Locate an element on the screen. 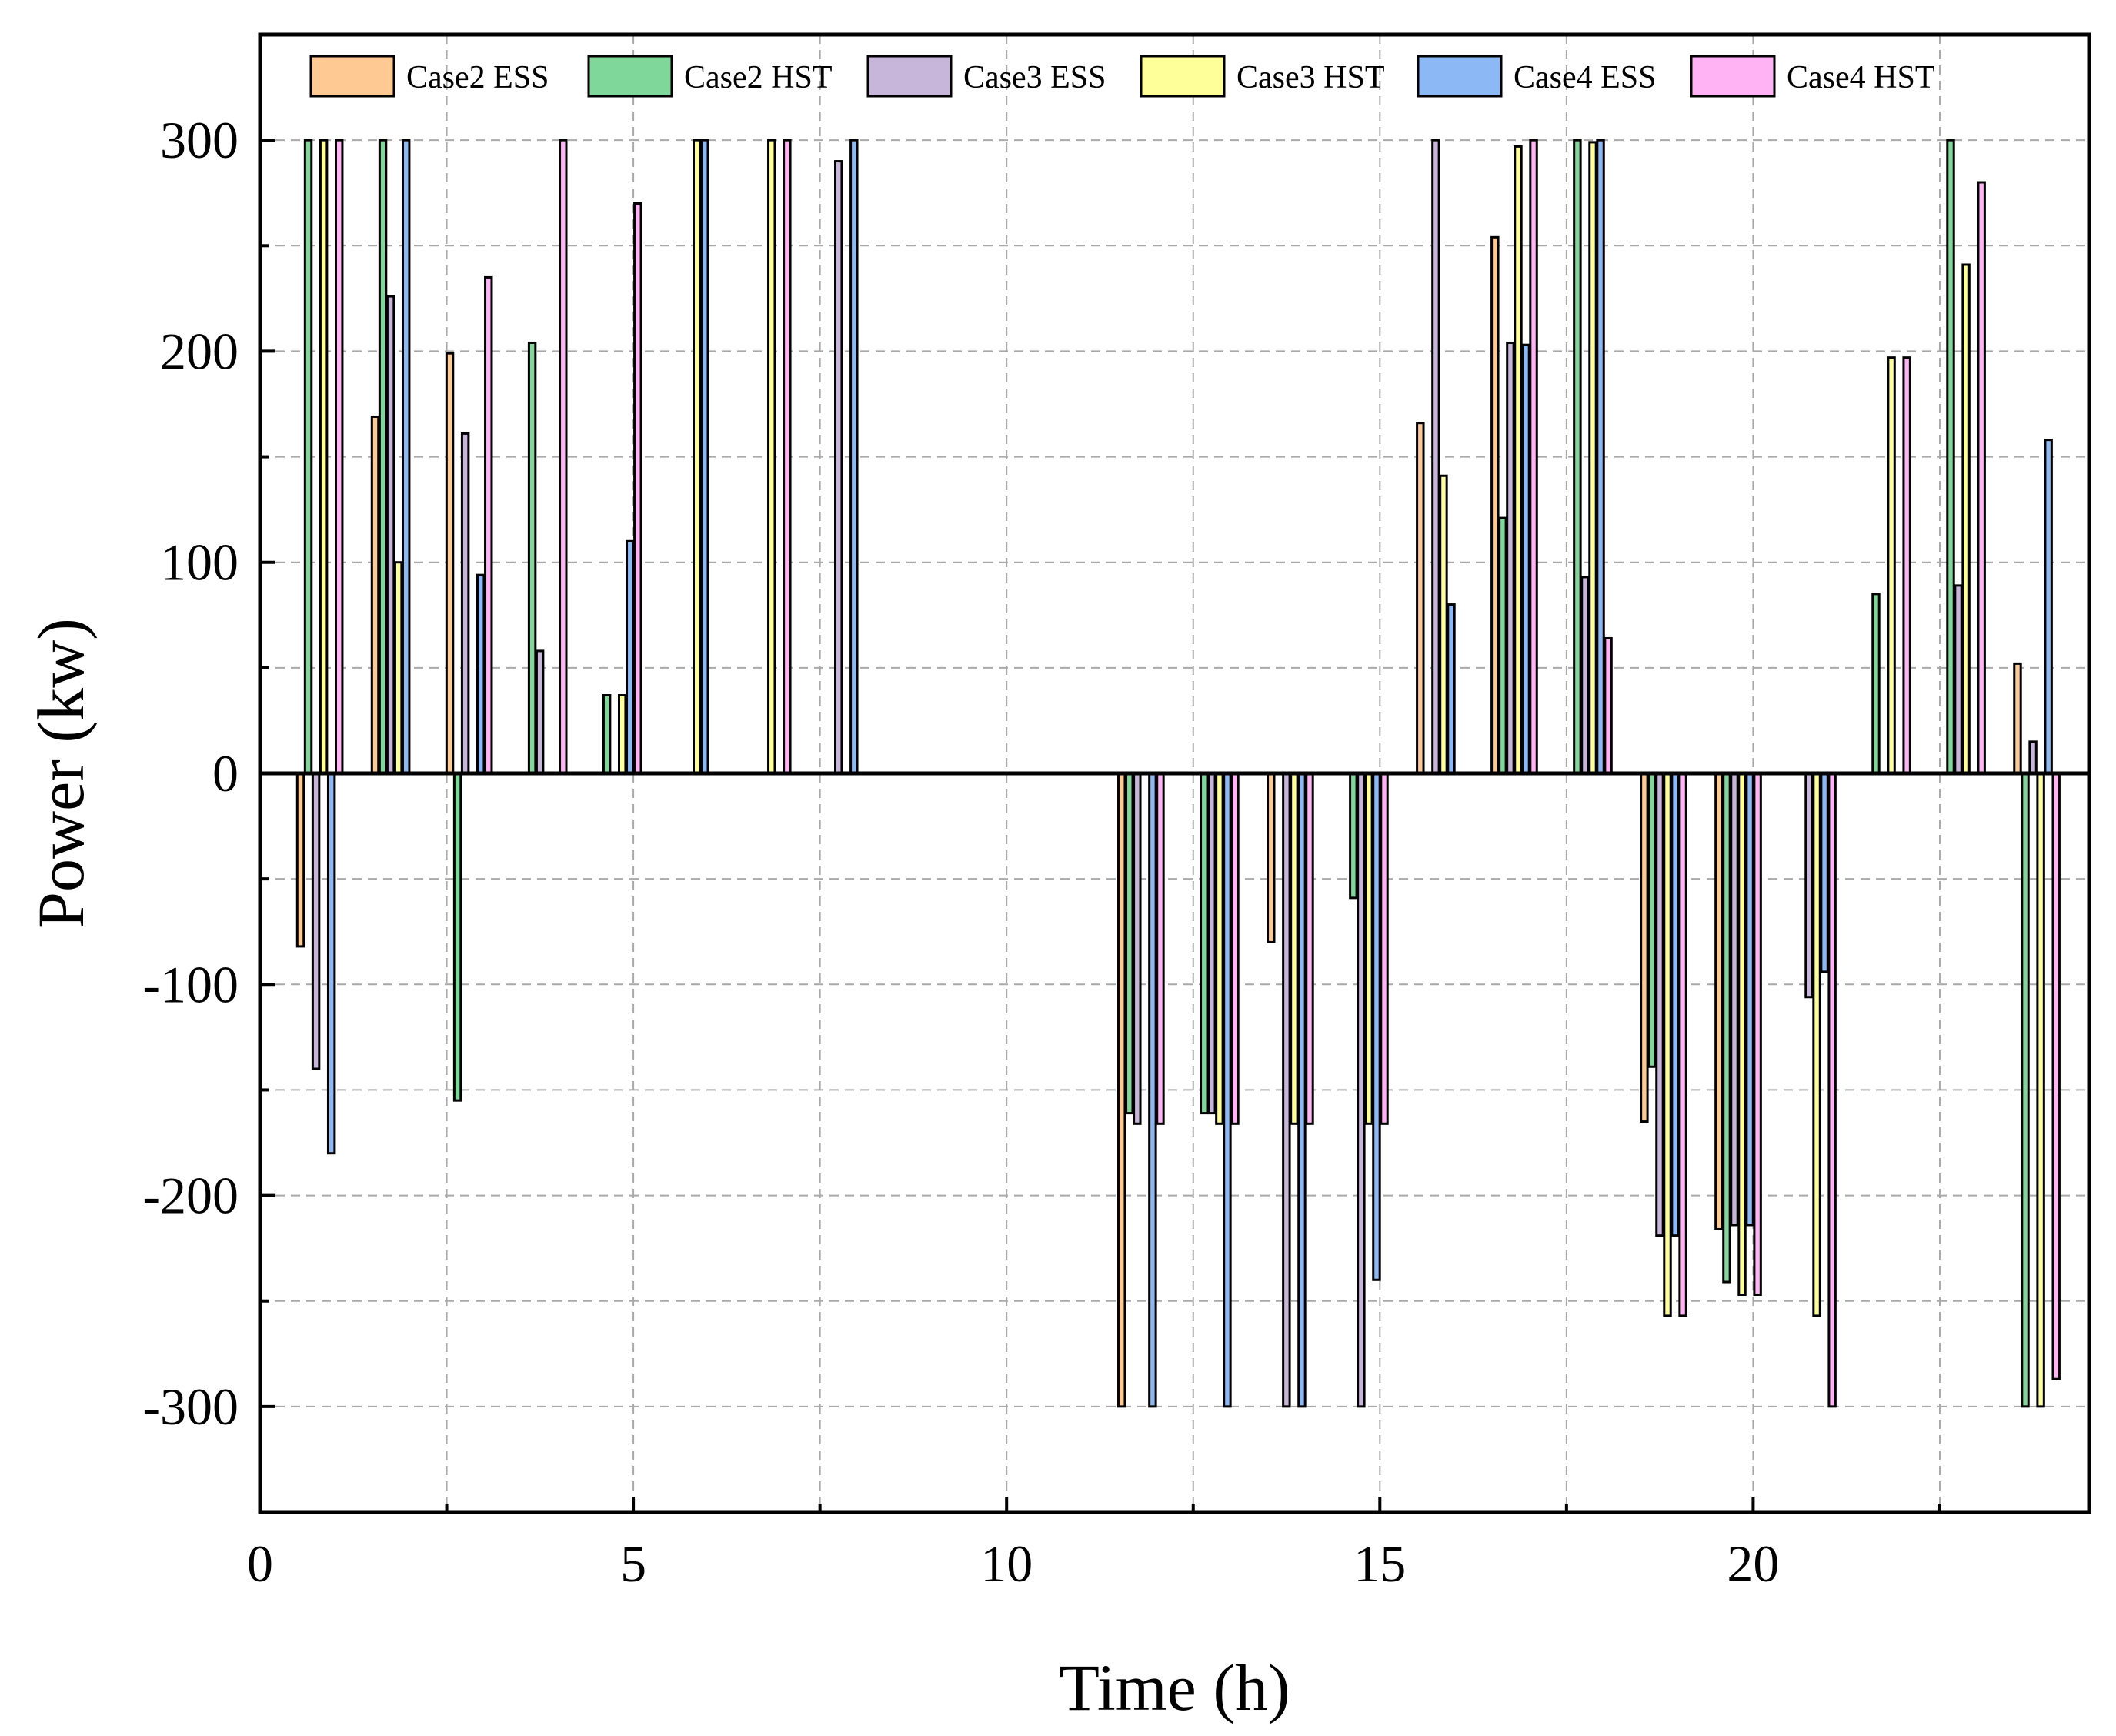 The image size is (2116, 1736). legend-item: Case2 HST is located at coordinates (710, 76).